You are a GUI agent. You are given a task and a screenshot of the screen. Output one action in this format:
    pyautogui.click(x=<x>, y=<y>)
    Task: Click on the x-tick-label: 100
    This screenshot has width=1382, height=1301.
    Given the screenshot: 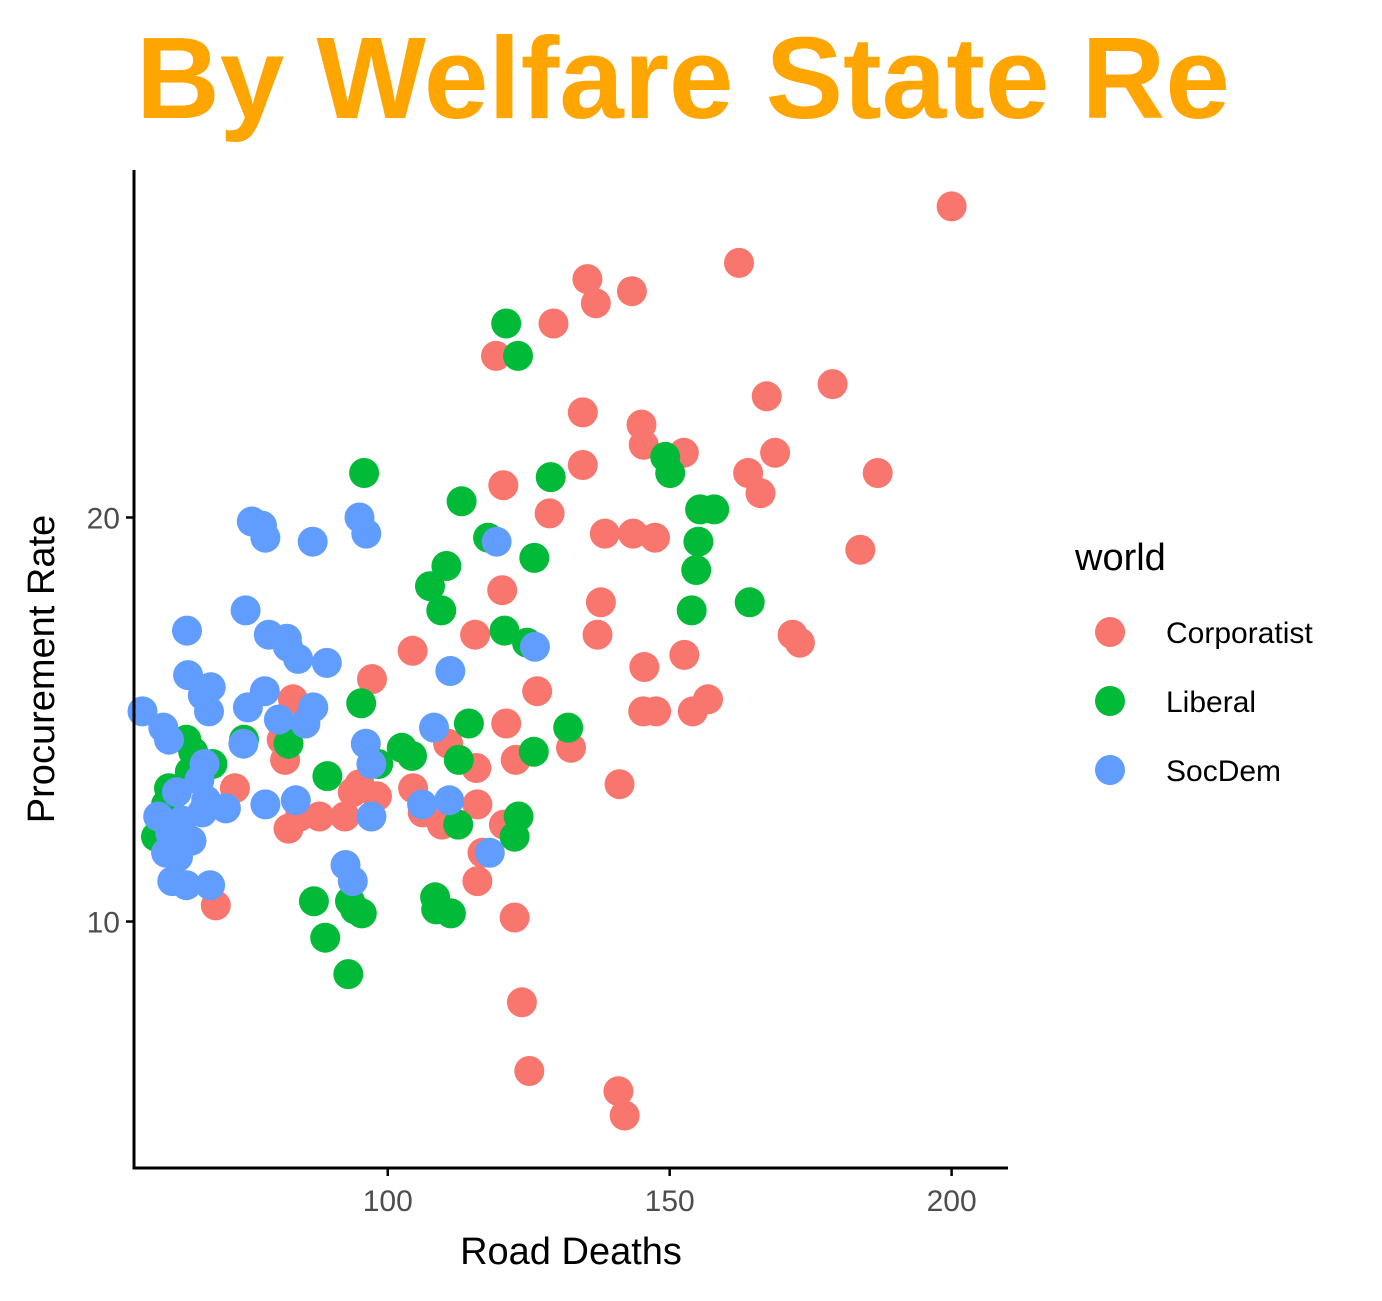 What is the action you would take?
    pyautogui.click(x=388, y=1201)
    